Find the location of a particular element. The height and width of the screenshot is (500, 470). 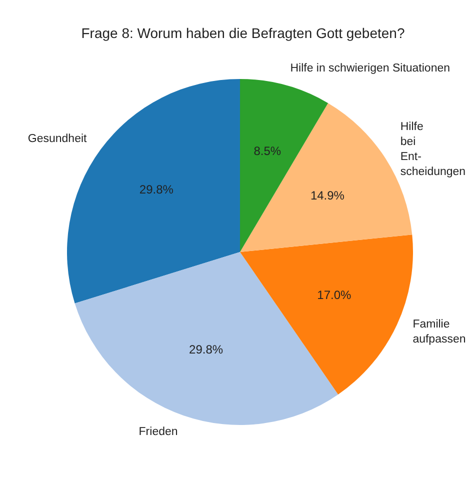

slice-label: Familie aufpassen is located at coordinates (439, 332).